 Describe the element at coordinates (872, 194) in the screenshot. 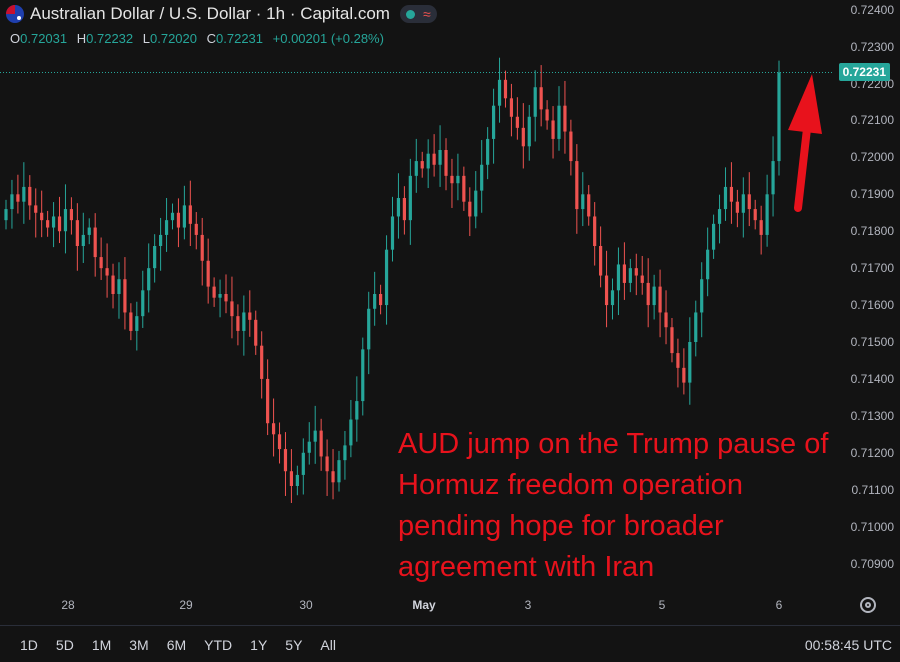

I see `price-tick-label: 0.71900` at that location.